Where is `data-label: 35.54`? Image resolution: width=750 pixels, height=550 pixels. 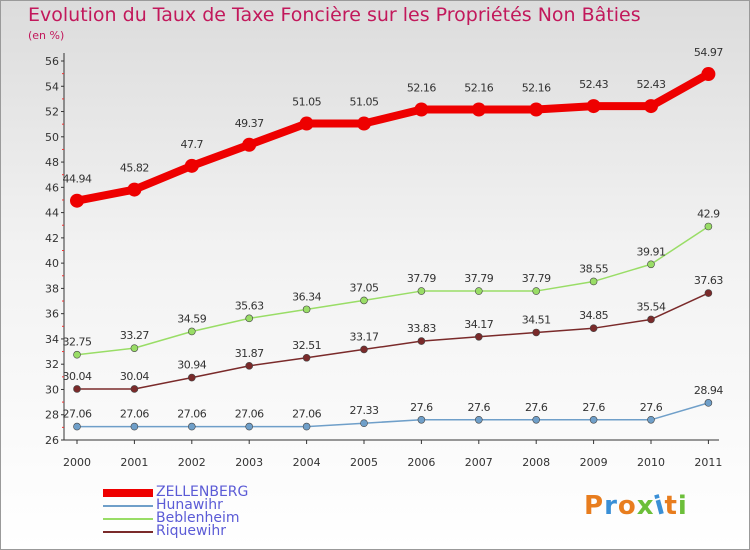 data-label: 35.54 is located at coordinates (651, 306).